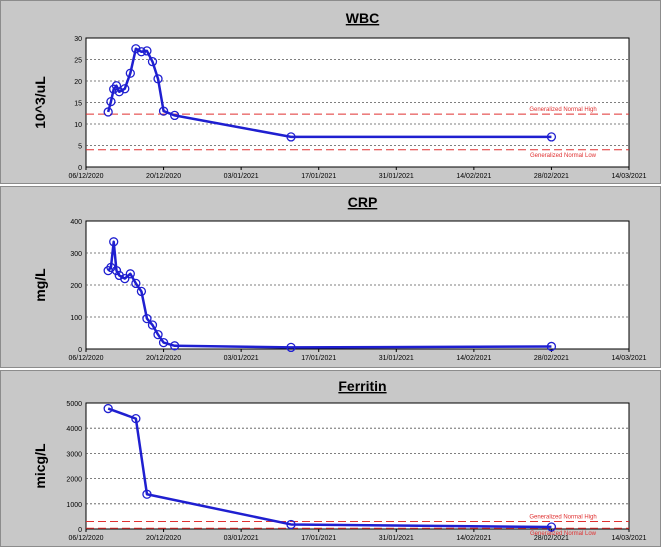 This screenshot has height=547, width=661. I want to click on y-axis-label: mg/L, so click(40, 285).